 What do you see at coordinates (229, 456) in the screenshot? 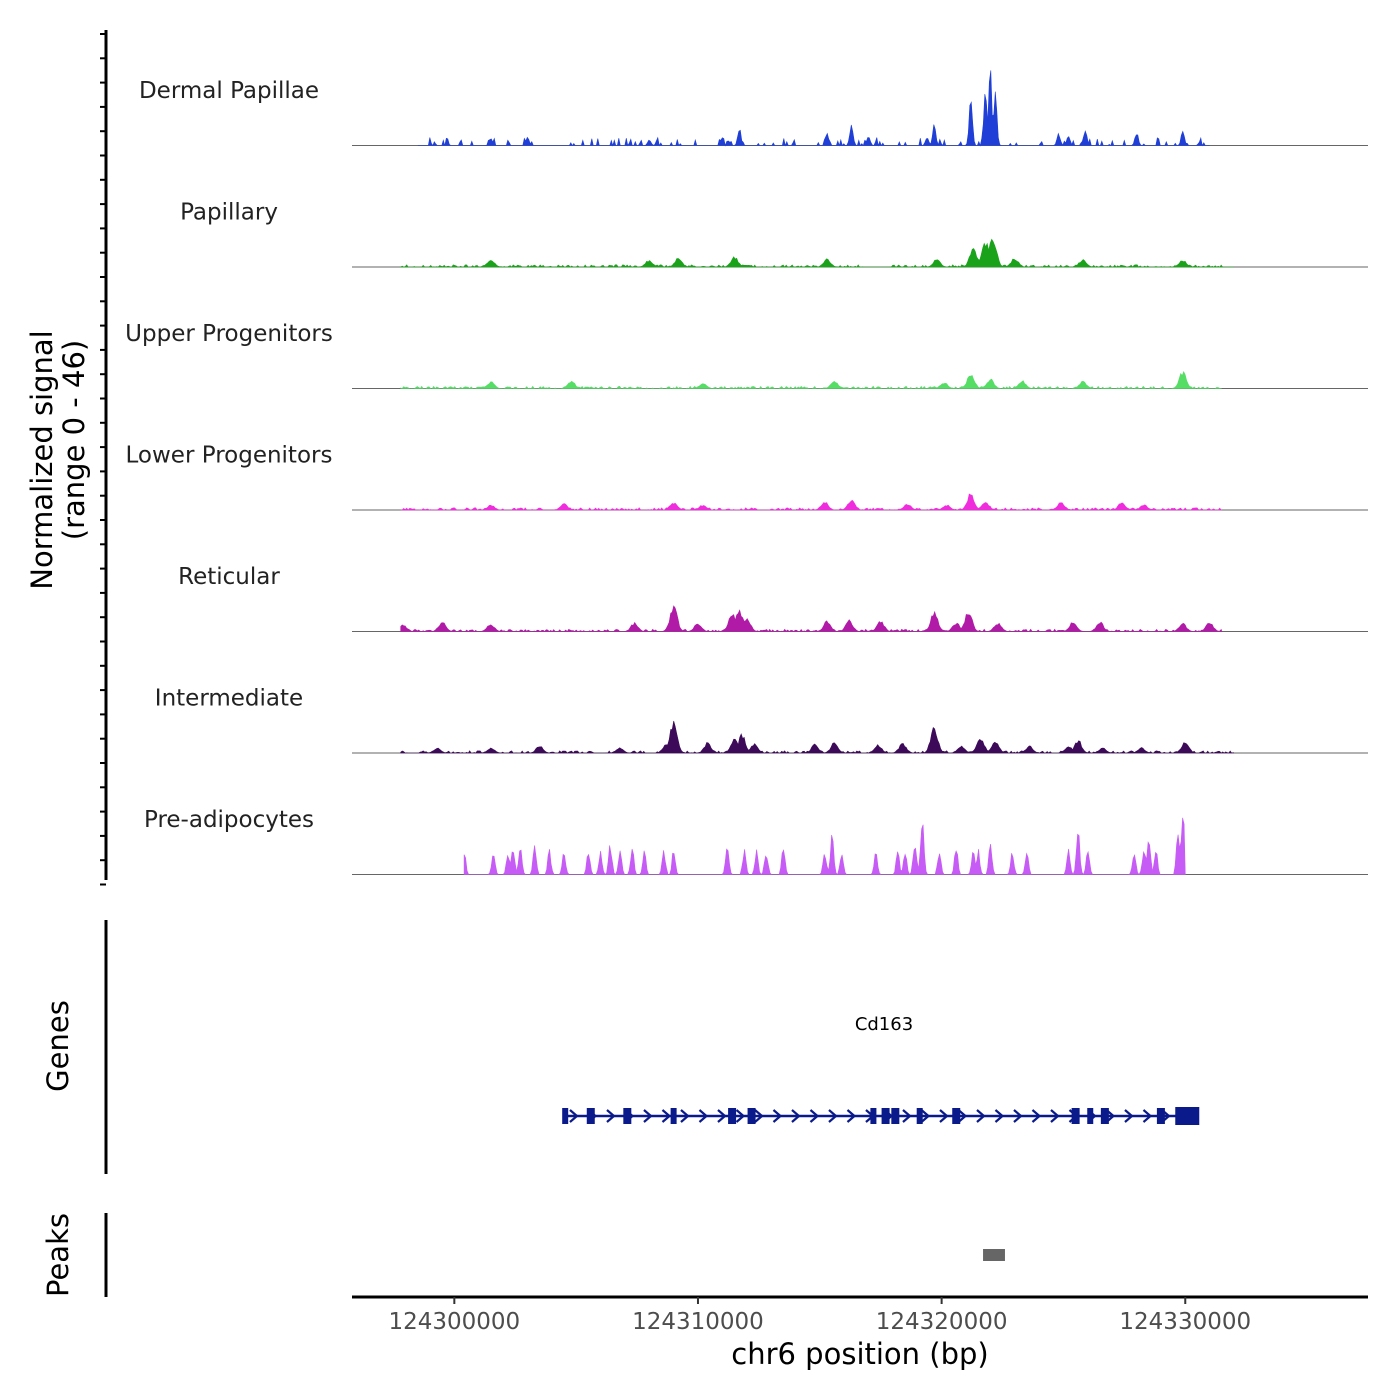
I see `track-label: Lower Progenitors` at bounding box center [229, 456].